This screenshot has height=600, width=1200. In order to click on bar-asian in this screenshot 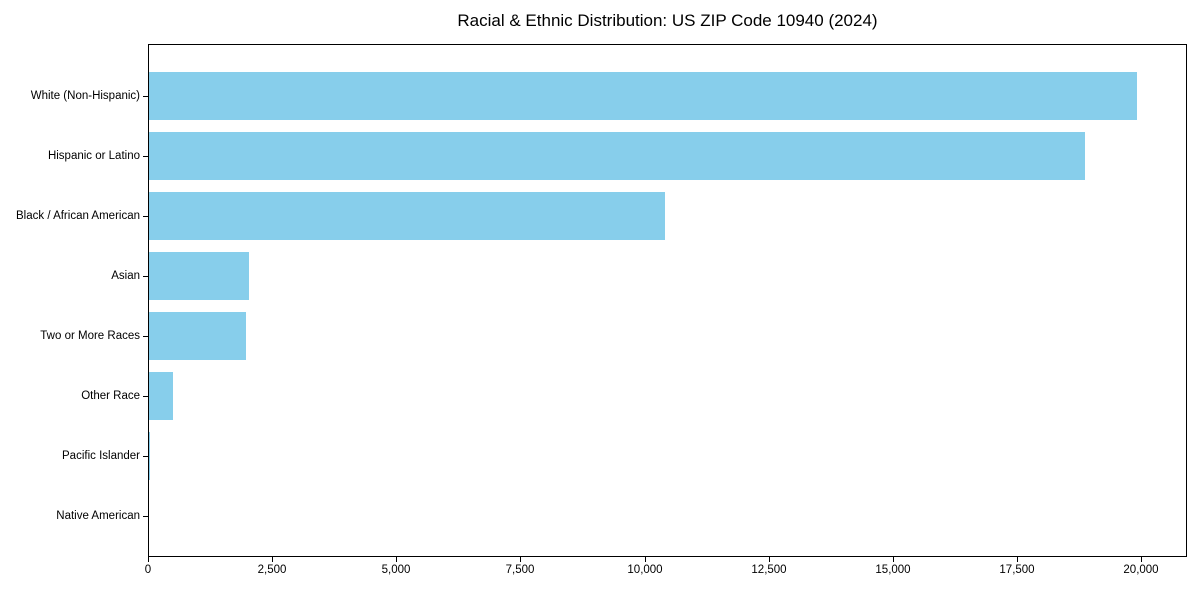, I will do `click(199, 276)`.